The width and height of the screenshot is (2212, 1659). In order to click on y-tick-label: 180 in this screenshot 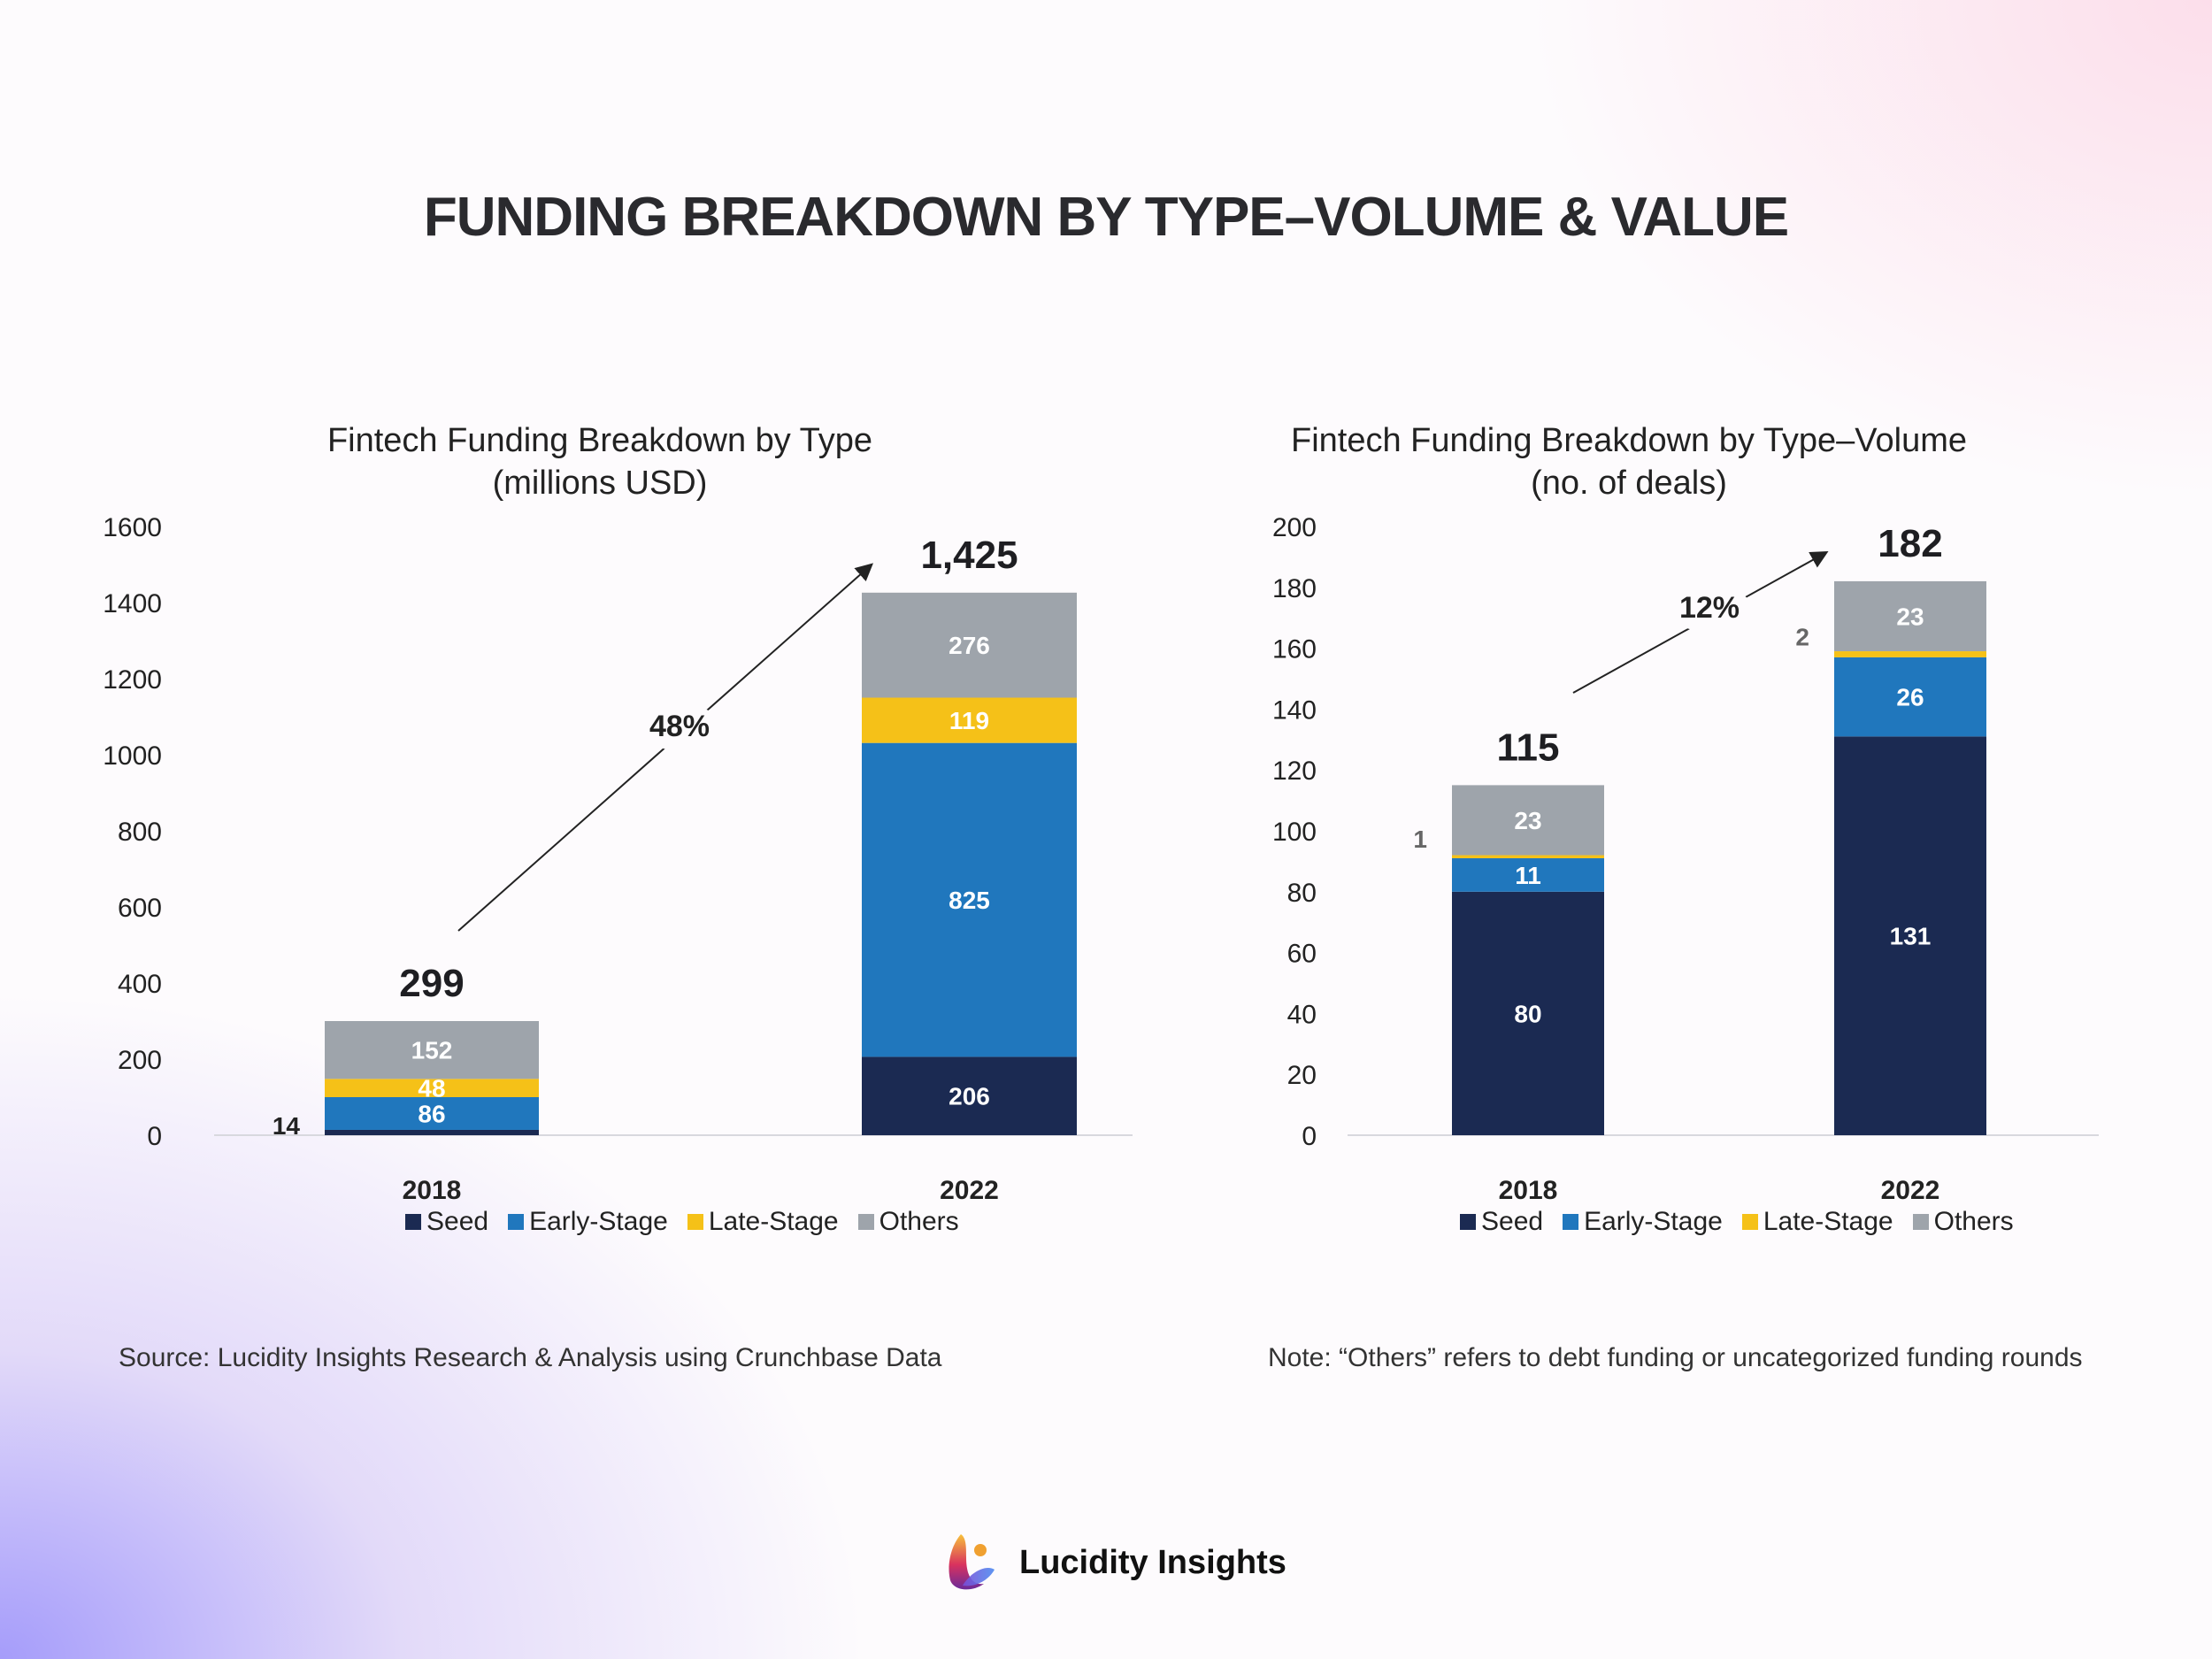, I will do `click(1295, 588)`.